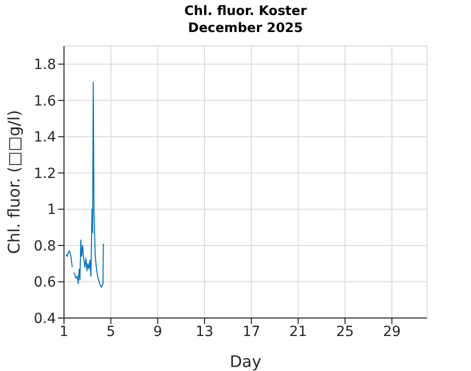 This screenshot has width=471, height=371. What do you see at coordinates (45, 101) in the screenshot?
I see `y-tick-label: 1.6` at bounding box center [45, 101].